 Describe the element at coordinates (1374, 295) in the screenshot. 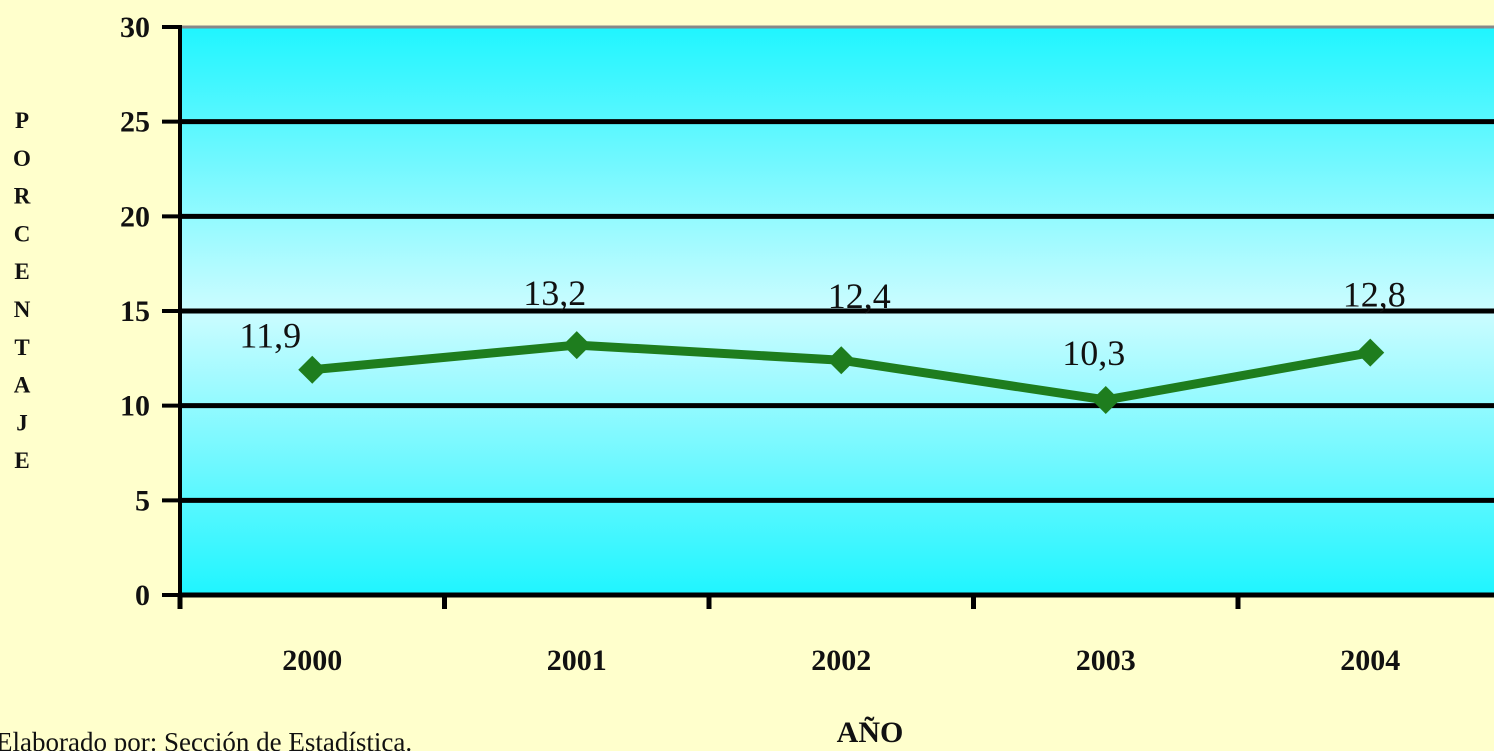

I see `data-label: 12,8` at that location.